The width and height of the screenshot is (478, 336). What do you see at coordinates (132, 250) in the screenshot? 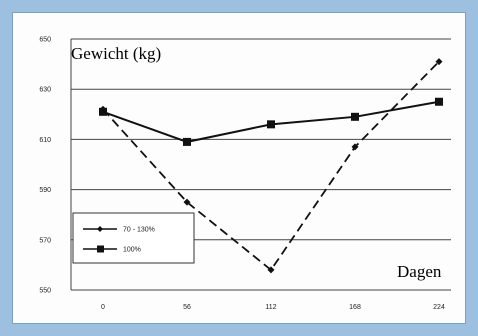
I see `legend-label-1: 100%` at bounding box center [132, 250].